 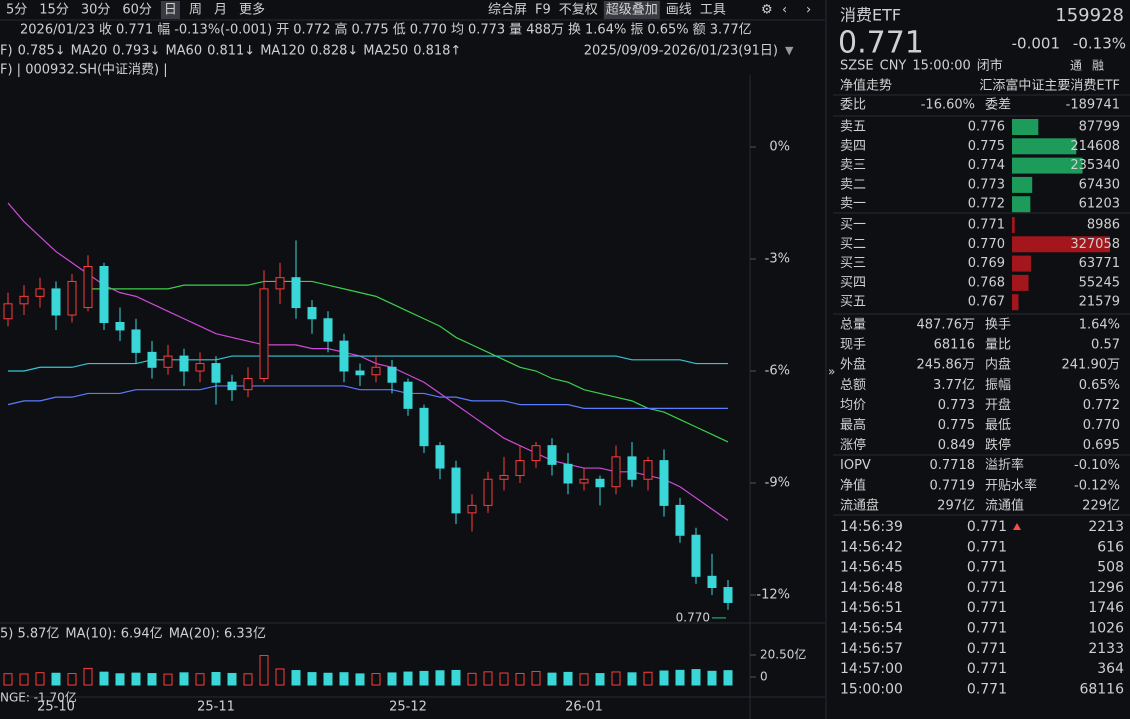 What do you see at coordinates (1099, 204) in the screenshot?
I see `book-volume: 61203` at bounding box center [1099, 204].